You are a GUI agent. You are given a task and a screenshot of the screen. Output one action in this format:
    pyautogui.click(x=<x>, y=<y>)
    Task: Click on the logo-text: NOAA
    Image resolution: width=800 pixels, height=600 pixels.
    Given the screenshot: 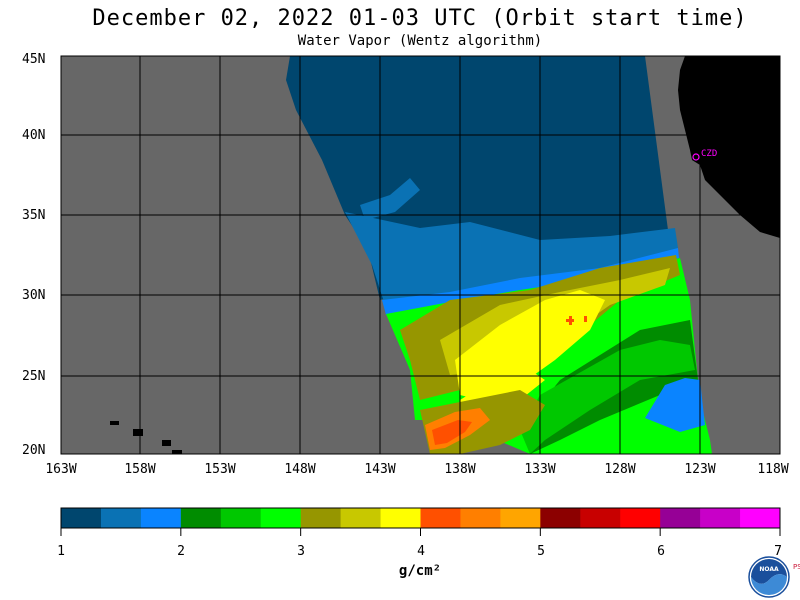 What is the action you would take?
    pyautogui.click(x=769, y=569)
    